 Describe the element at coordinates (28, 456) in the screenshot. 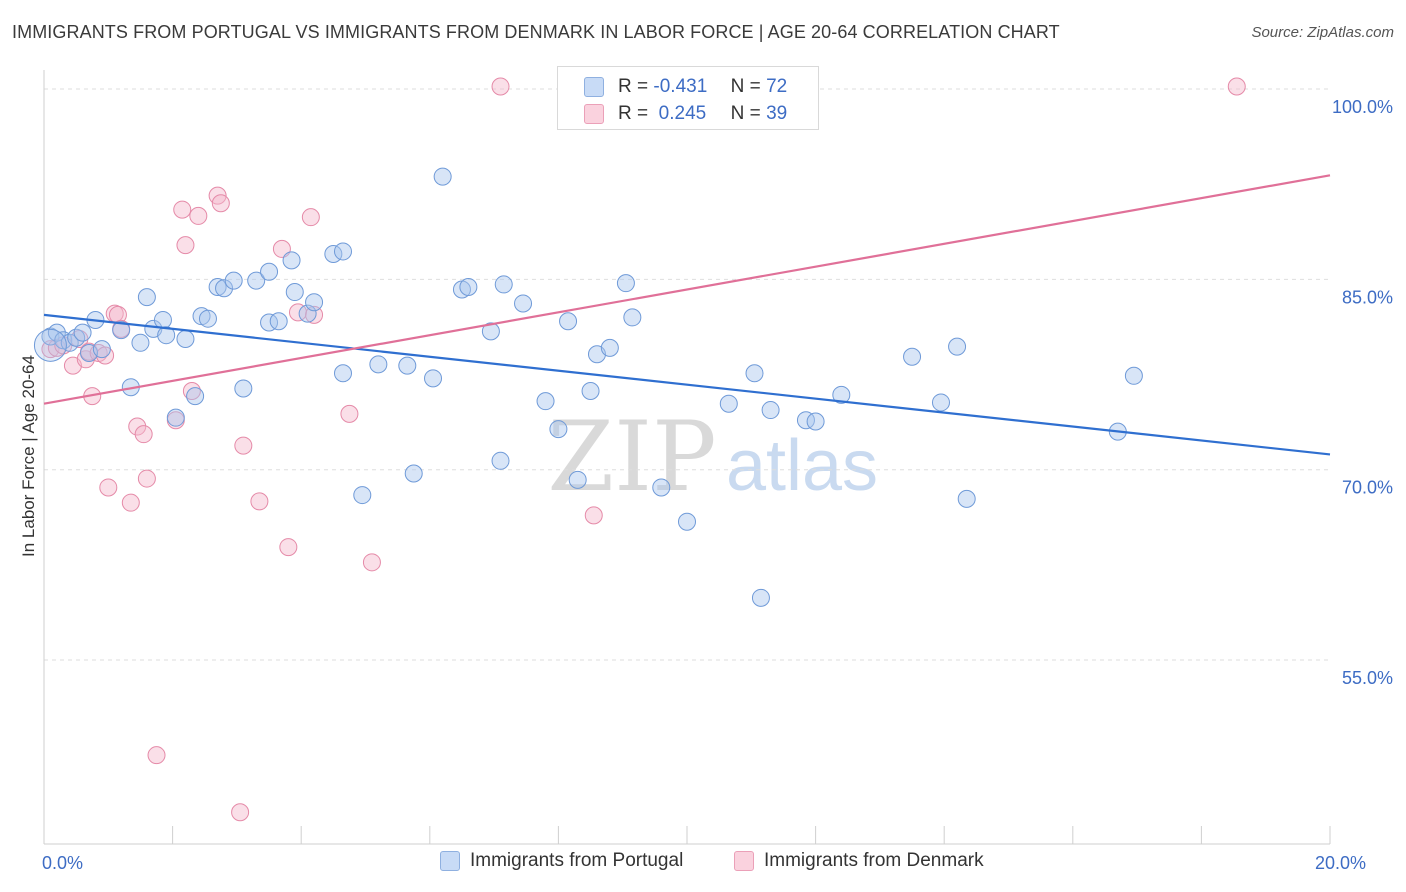

I see `y-axis-label: In Labor Force | Age 20-64` at that location.